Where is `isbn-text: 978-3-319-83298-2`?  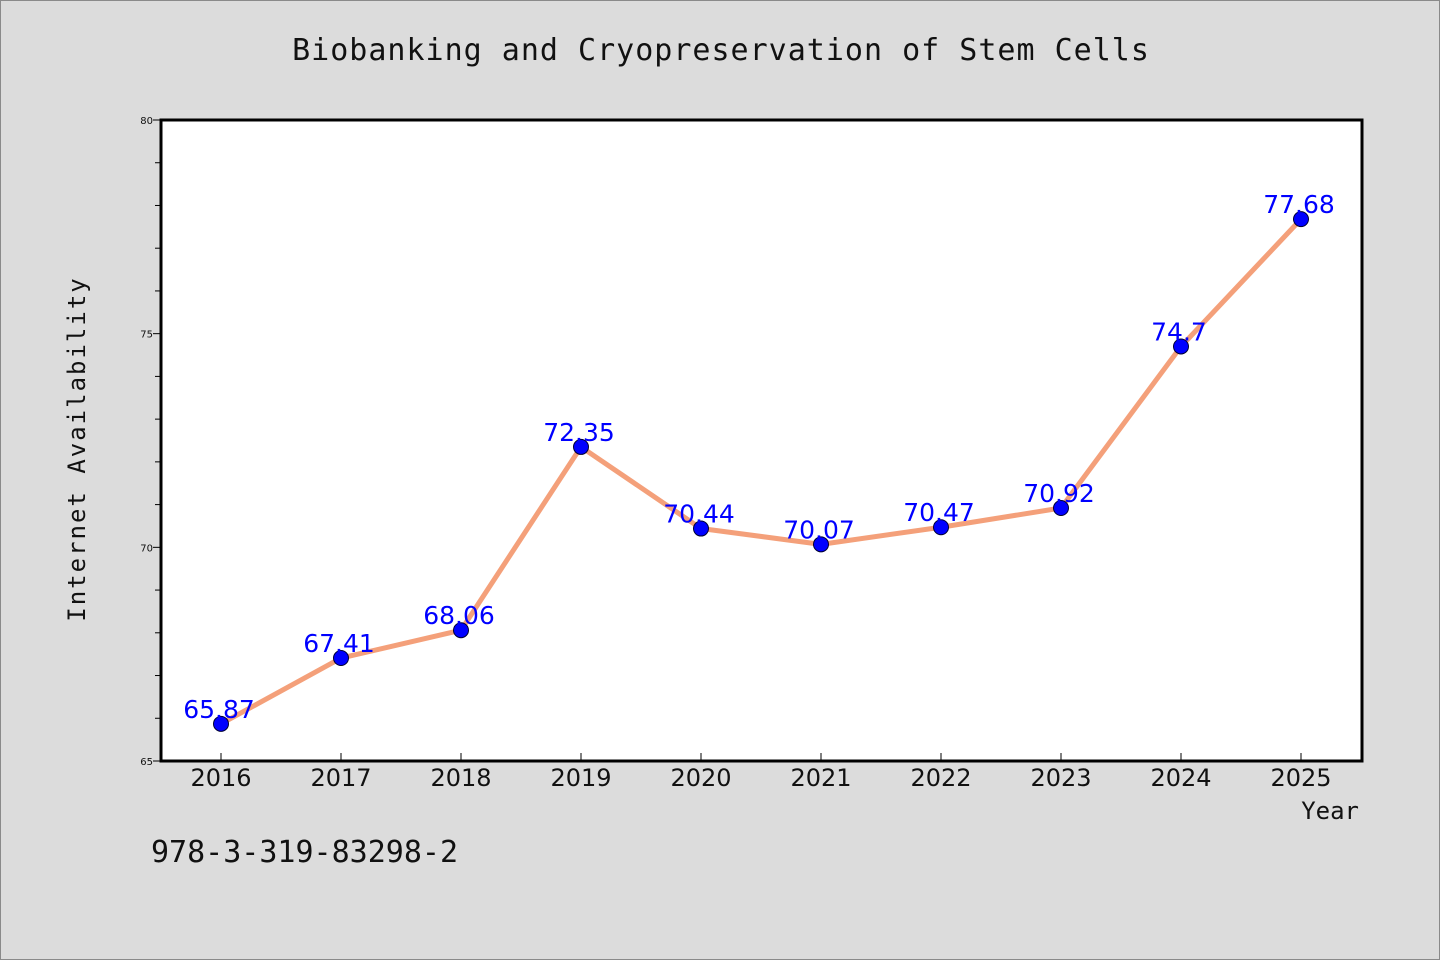
isbn-text: 978-3-319-83298-2 is located at coordinates (305, 852).